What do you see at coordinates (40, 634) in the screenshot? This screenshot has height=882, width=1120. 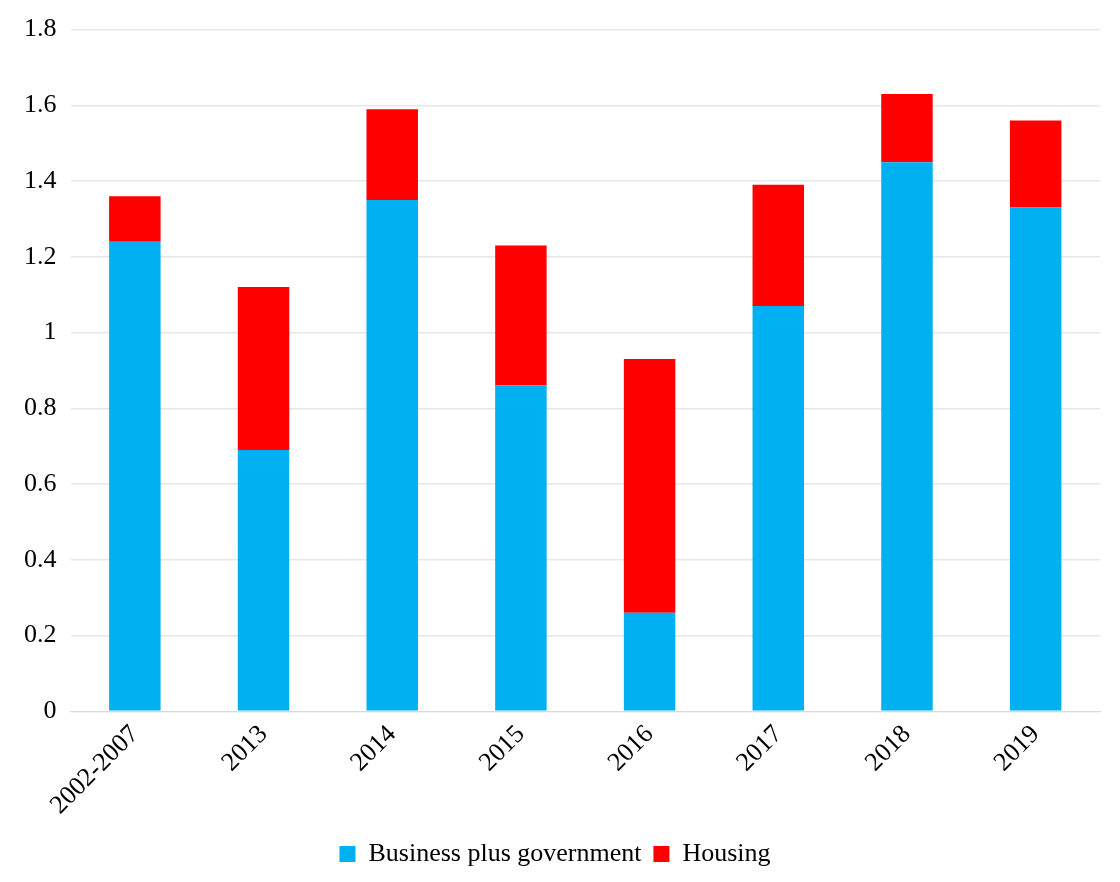 I see `y-tick-label: 0.2` at bounding box center [40, 634].